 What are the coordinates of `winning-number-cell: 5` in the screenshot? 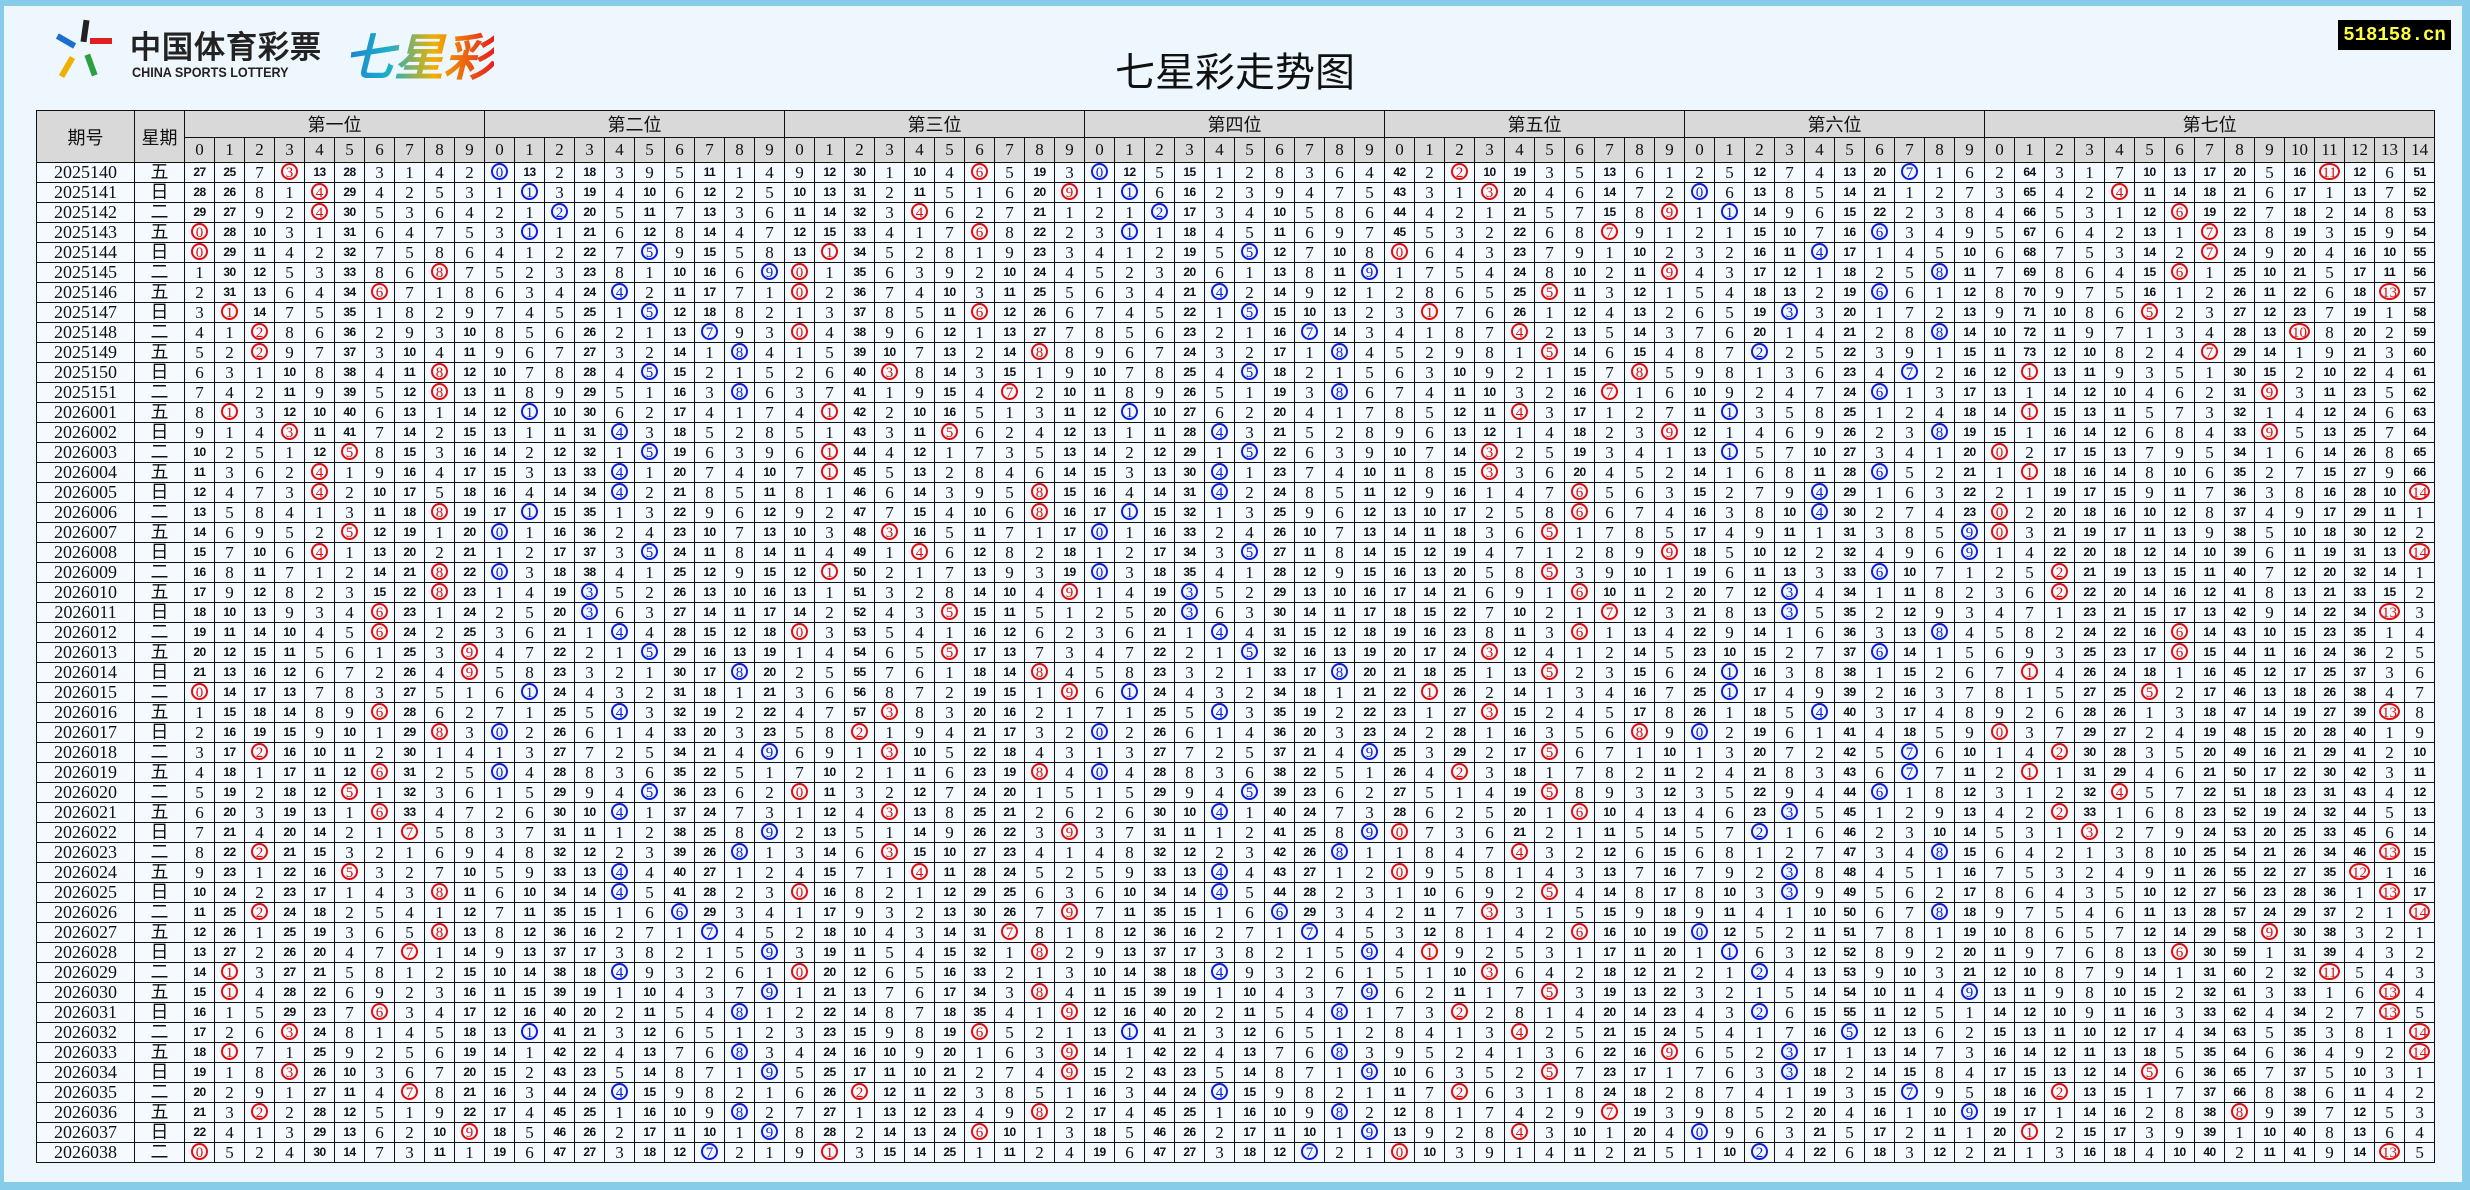 It's located at (1249, 652).